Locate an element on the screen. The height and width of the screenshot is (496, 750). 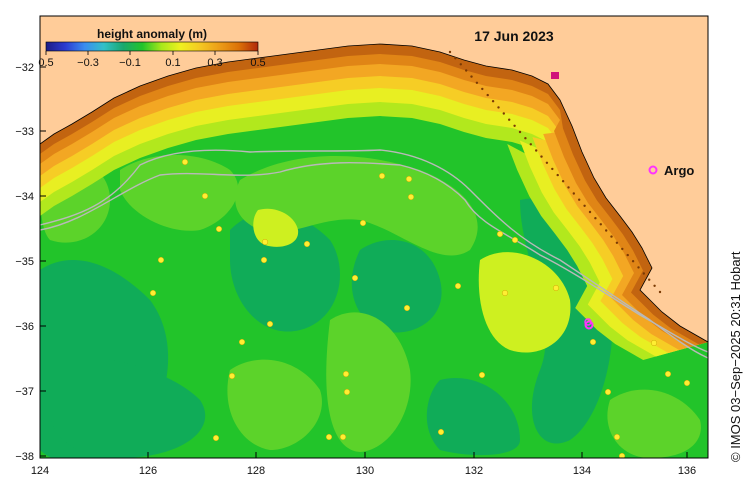
credit-text: © IMOS 03−Sep−2025 20:31 Hobart is located at coordinates (735, 356).